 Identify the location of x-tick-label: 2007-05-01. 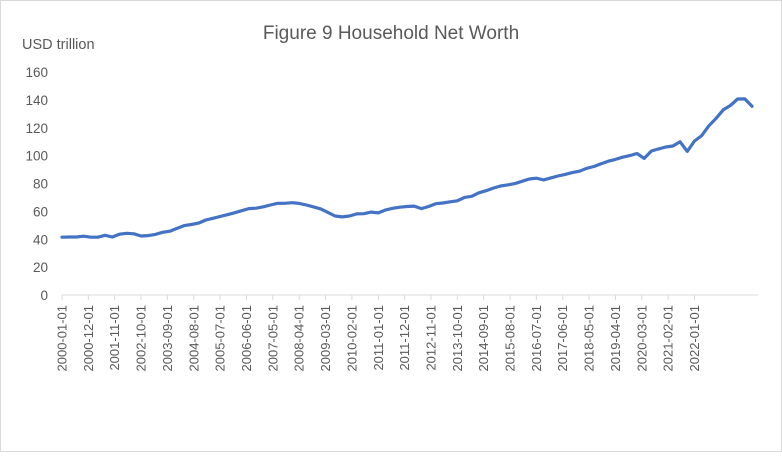
(272, 338).